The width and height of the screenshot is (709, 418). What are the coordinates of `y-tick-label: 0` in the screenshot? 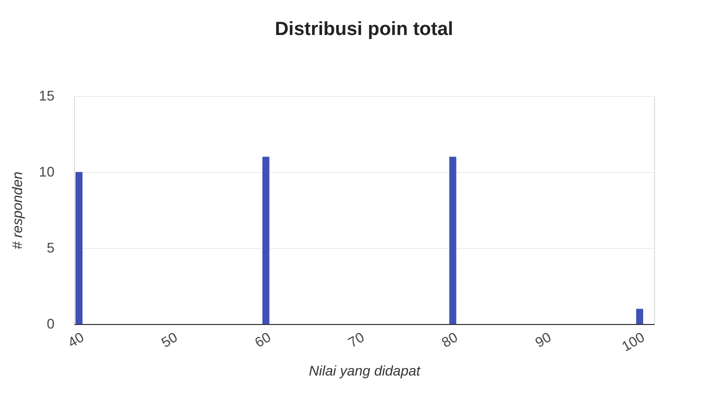 It's located at (50, 324).